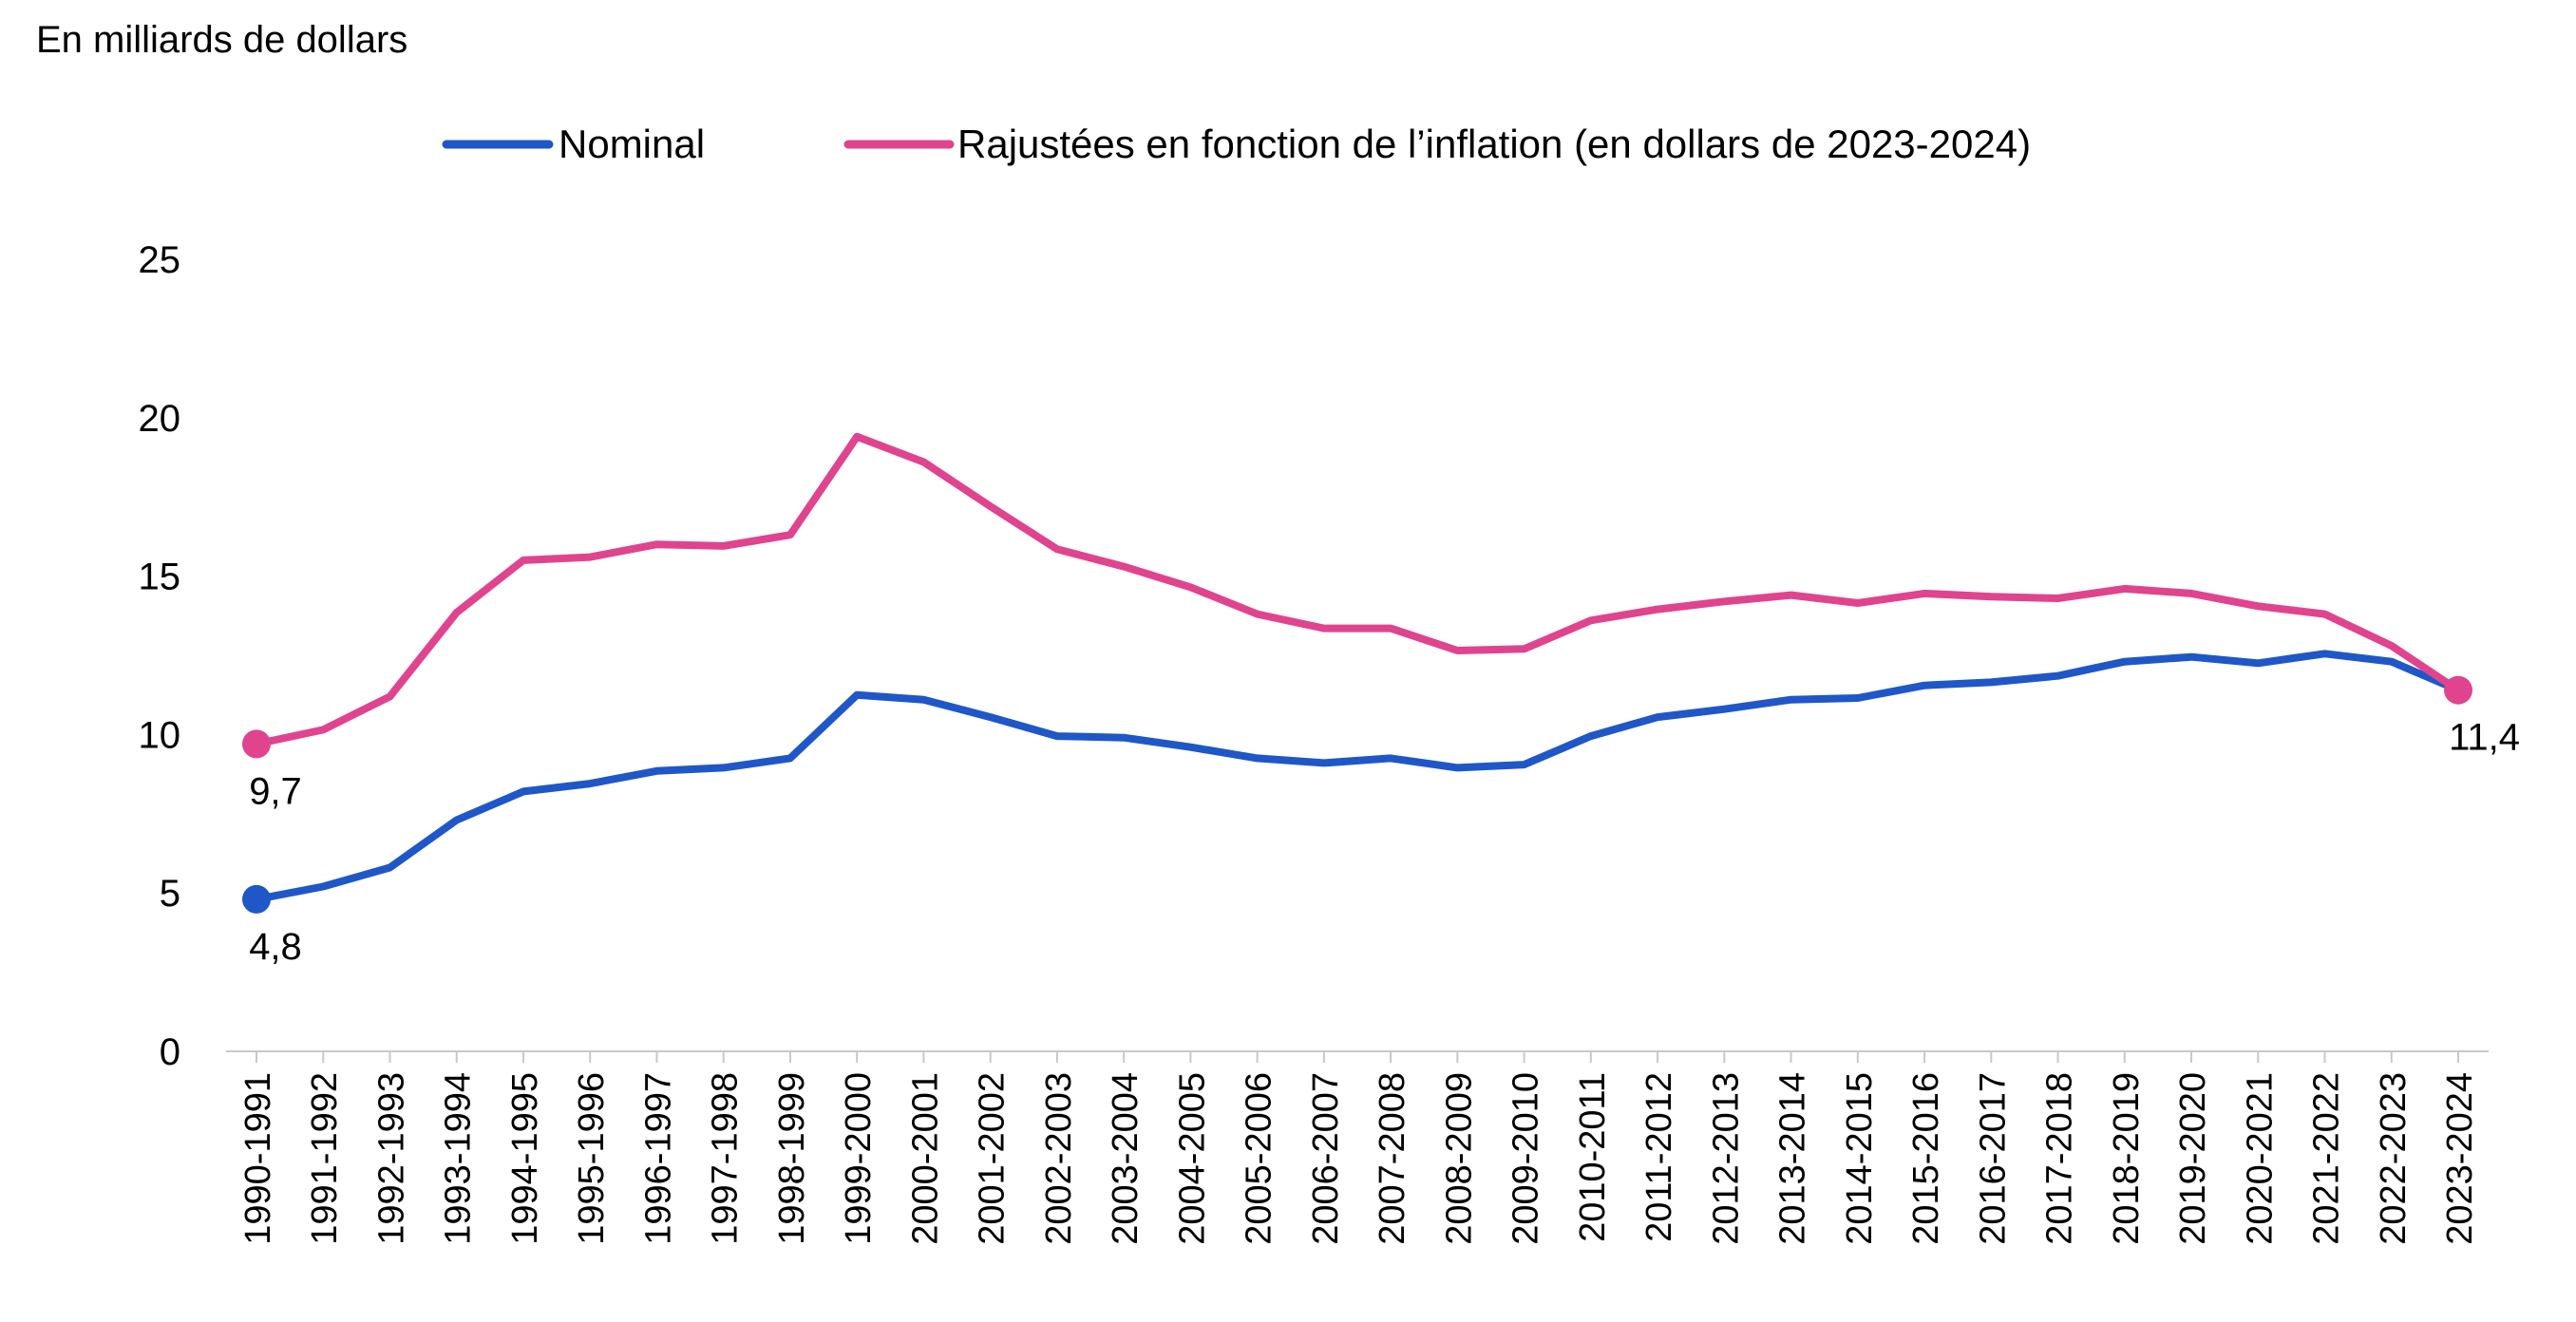 Image resolution: width=2576 pixels, height=1322 pixels. I want to click on x-tick-label: 2005-2006, so click(1259, 1158).